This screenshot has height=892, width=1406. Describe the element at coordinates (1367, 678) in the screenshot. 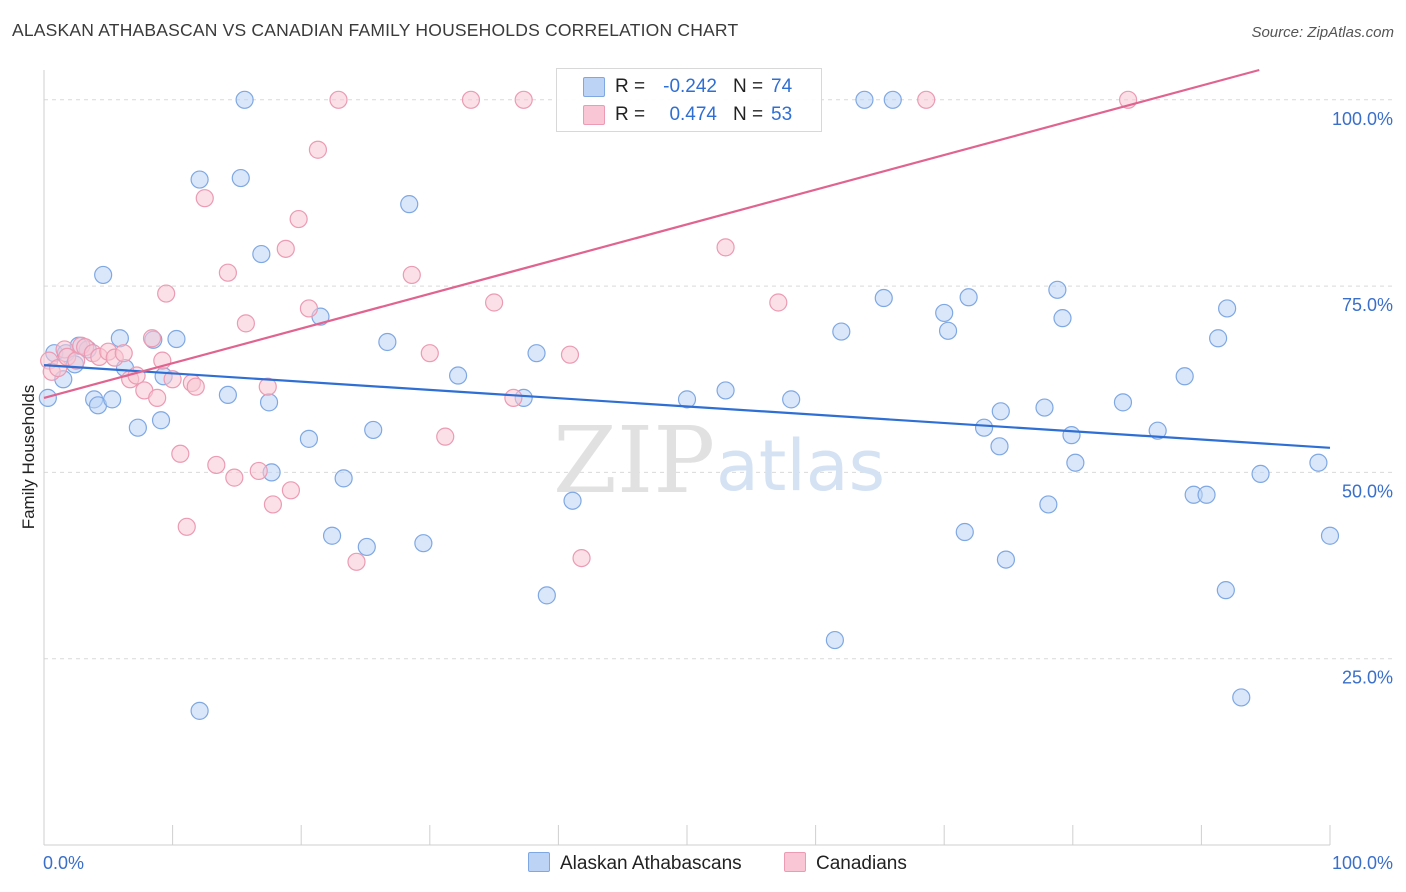

I see `y-tick-label: 25.0%` at that location.